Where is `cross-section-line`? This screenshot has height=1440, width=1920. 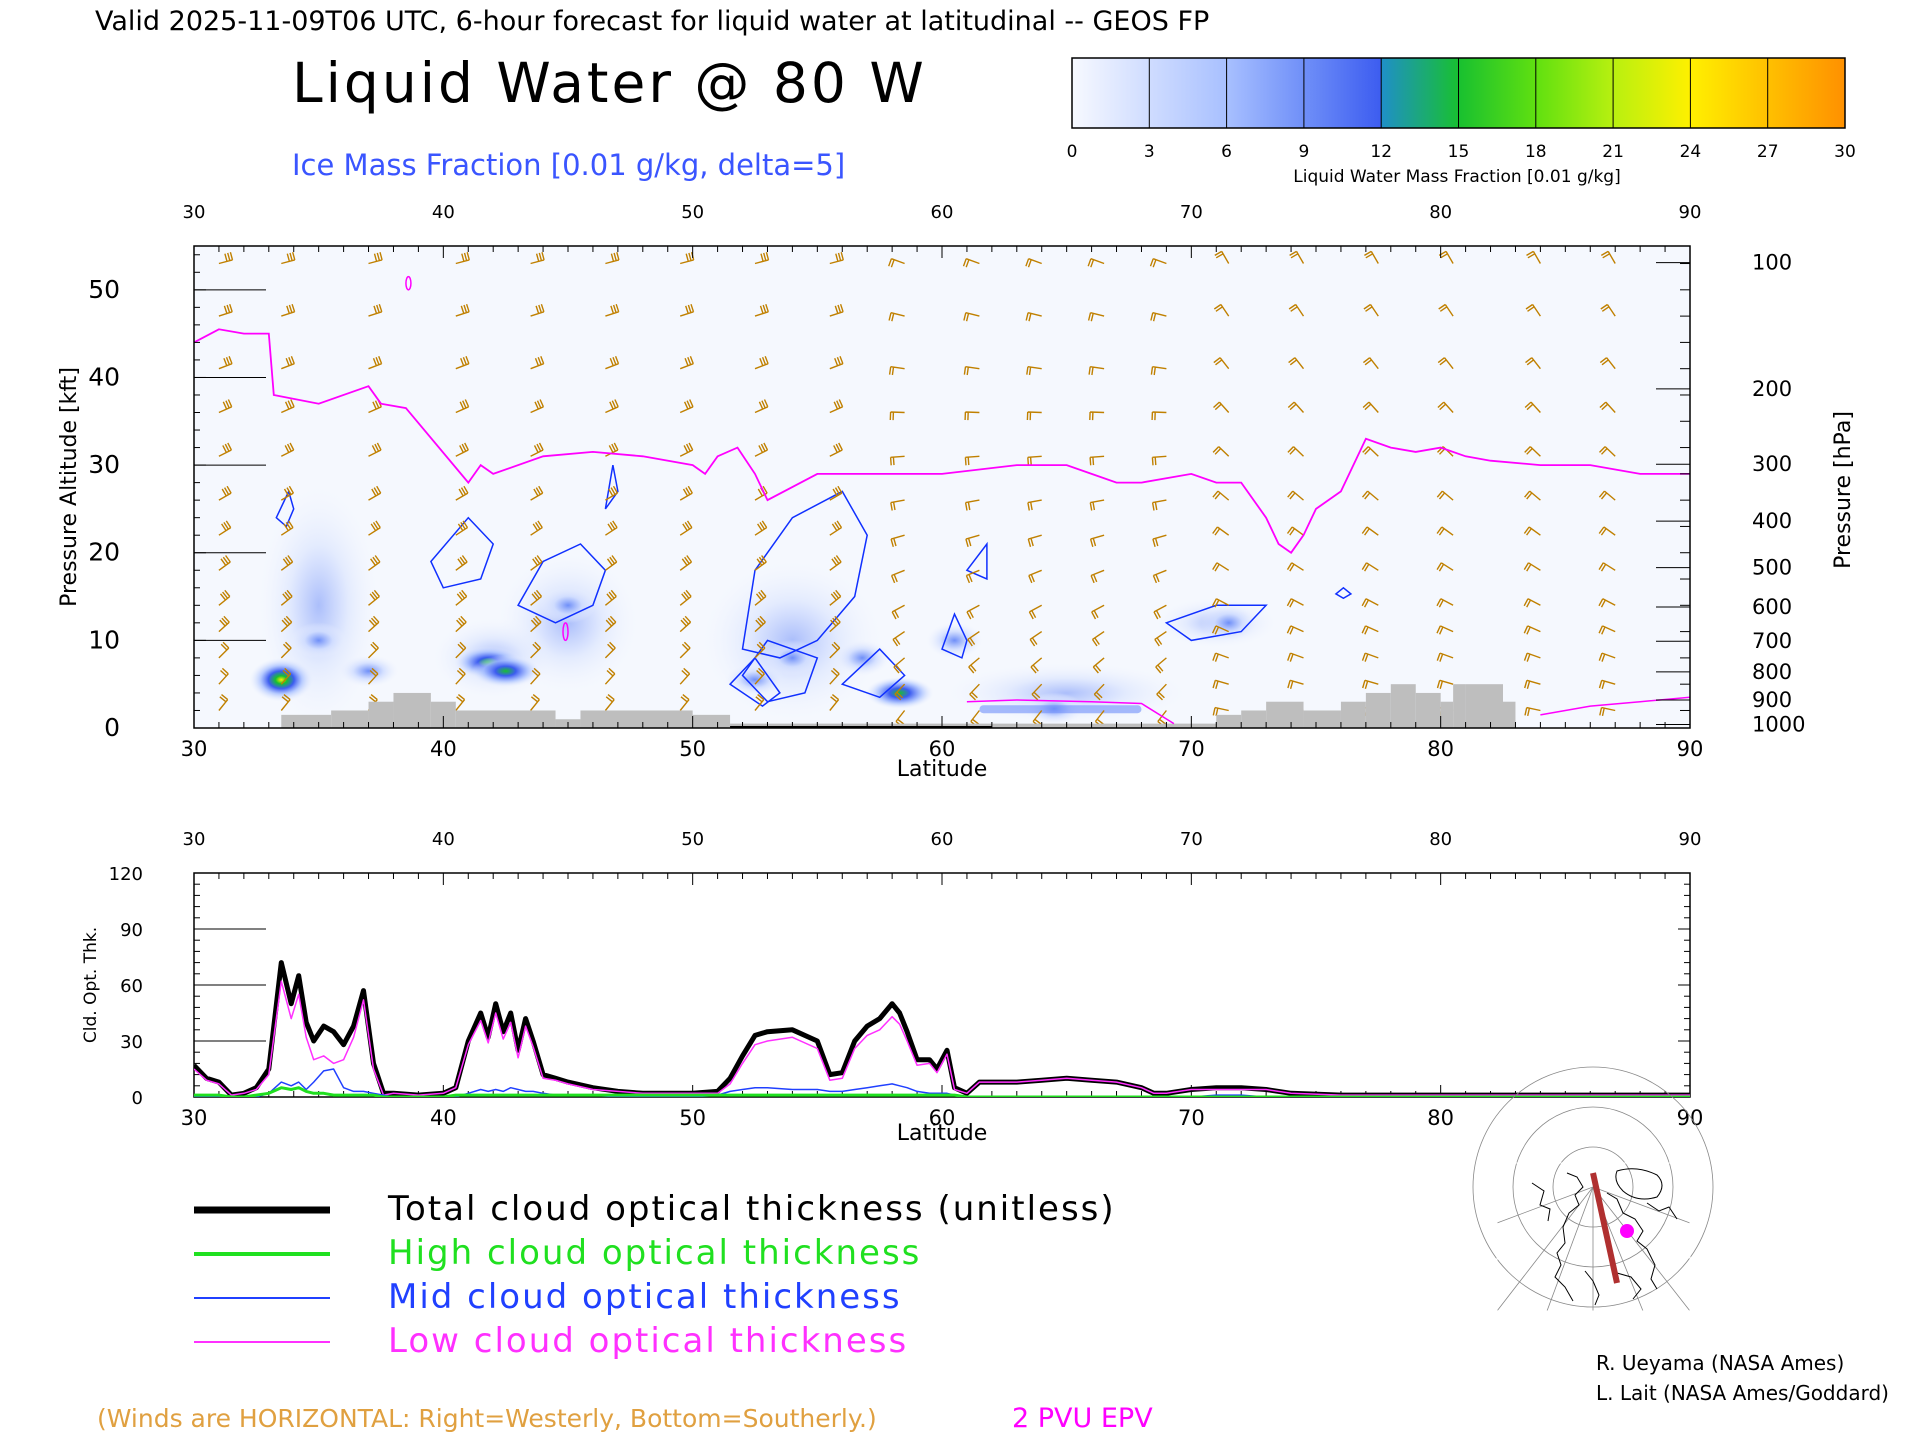 cross-section-line is located at coordinates (1605, 1228).